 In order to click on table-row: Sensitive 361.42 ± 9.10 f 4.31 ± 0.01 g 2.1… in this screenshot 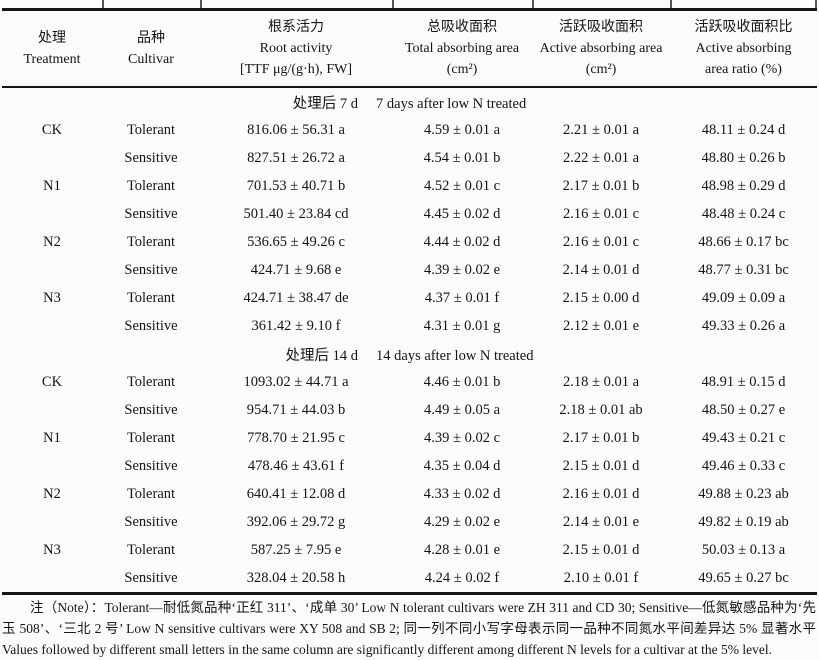, I will do `click(409, 326)`.